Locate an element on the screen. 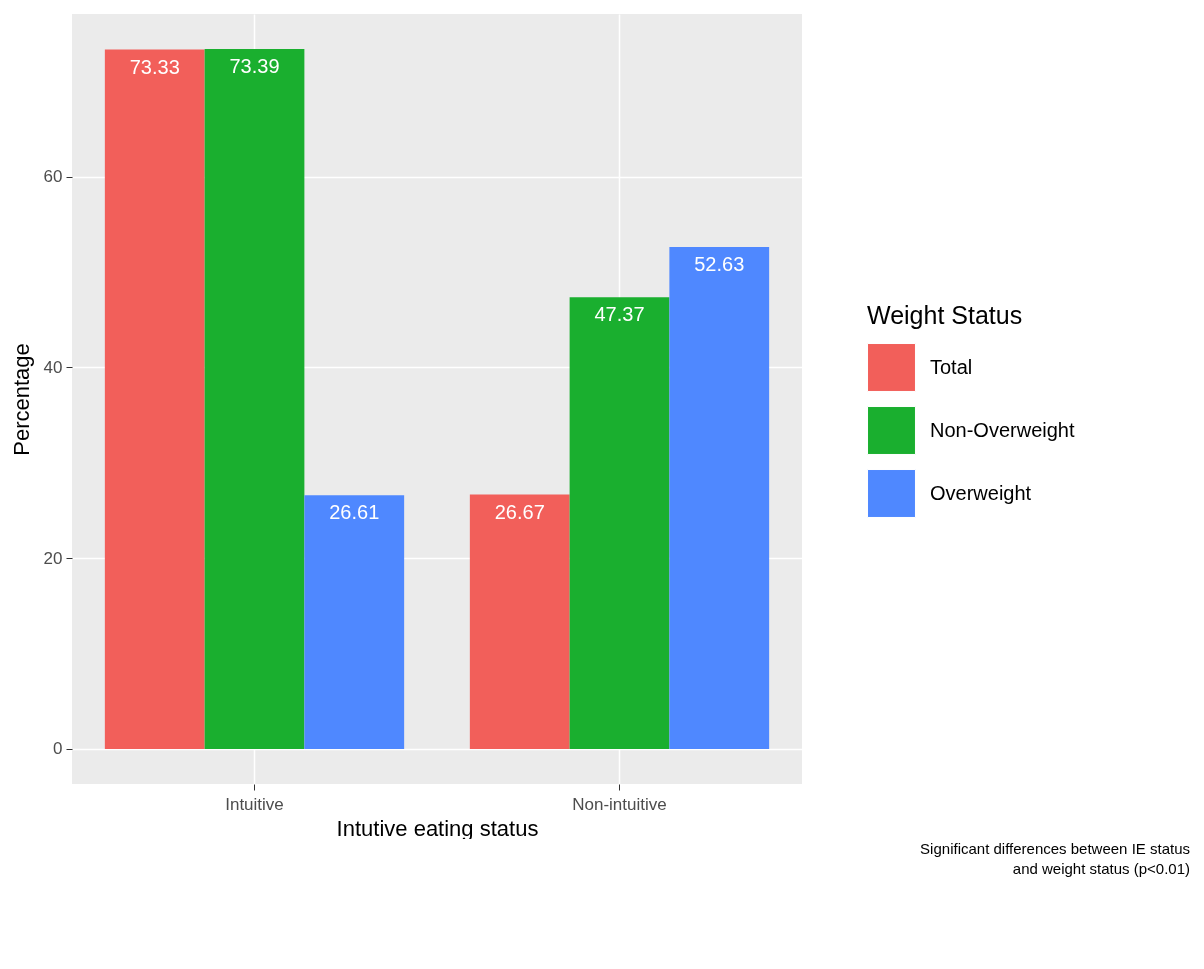  legend-label: Overweight is located at coordinates (981, 492).